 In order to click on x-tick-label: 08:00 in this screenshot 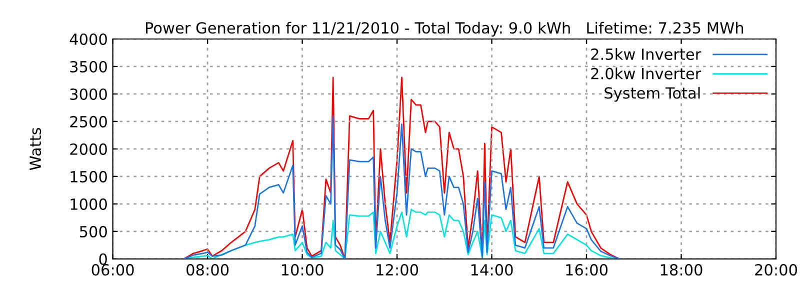, I will do `click(207, 270)`.